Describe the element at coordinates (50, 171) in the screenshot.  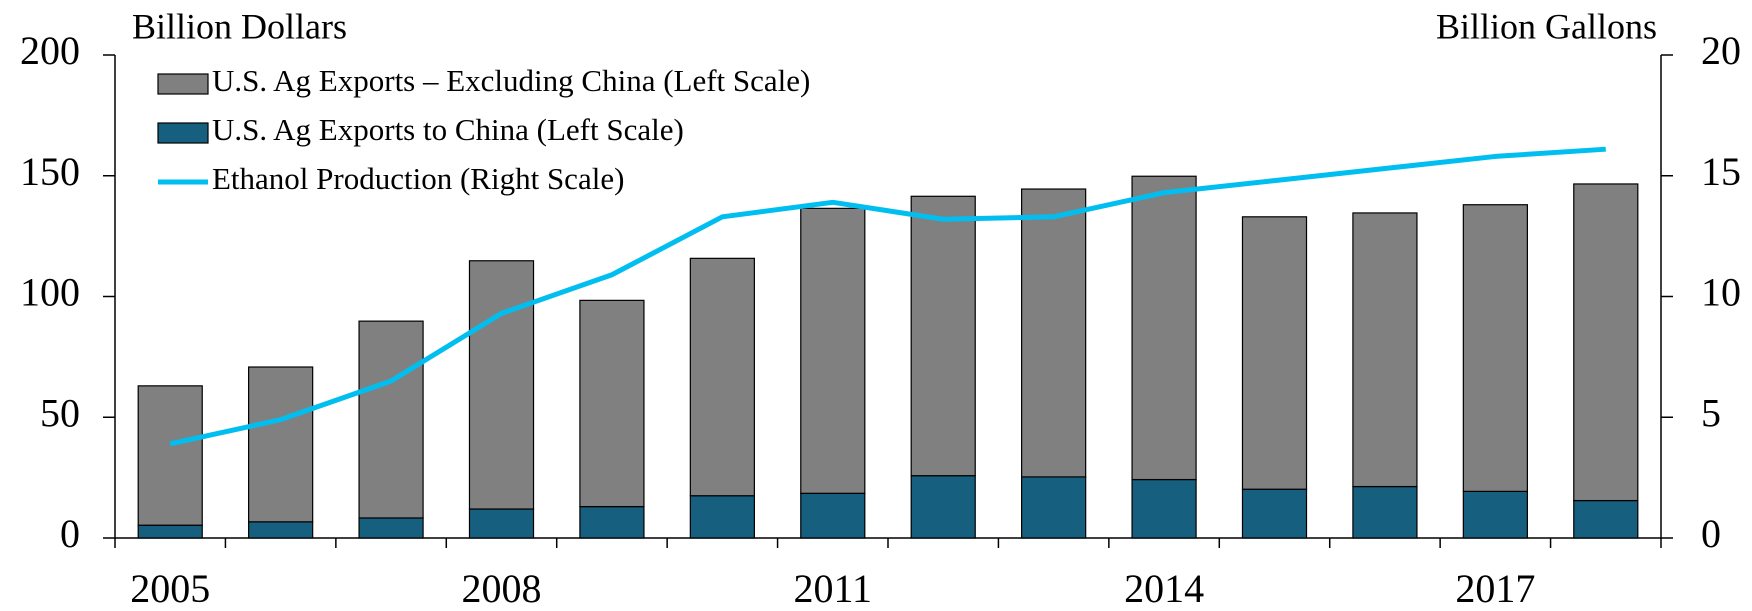
I see `y-tick-label: 150` at that location.